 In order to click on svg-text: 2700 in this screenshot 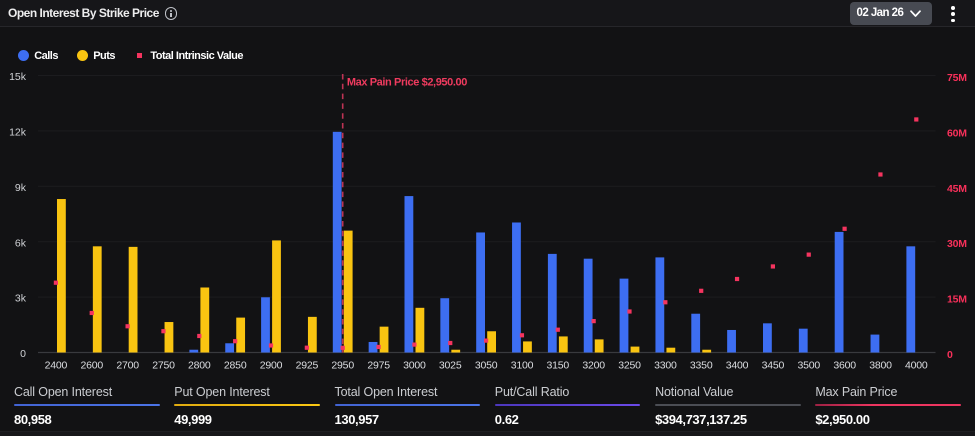, I will do `click(127, 366)`.